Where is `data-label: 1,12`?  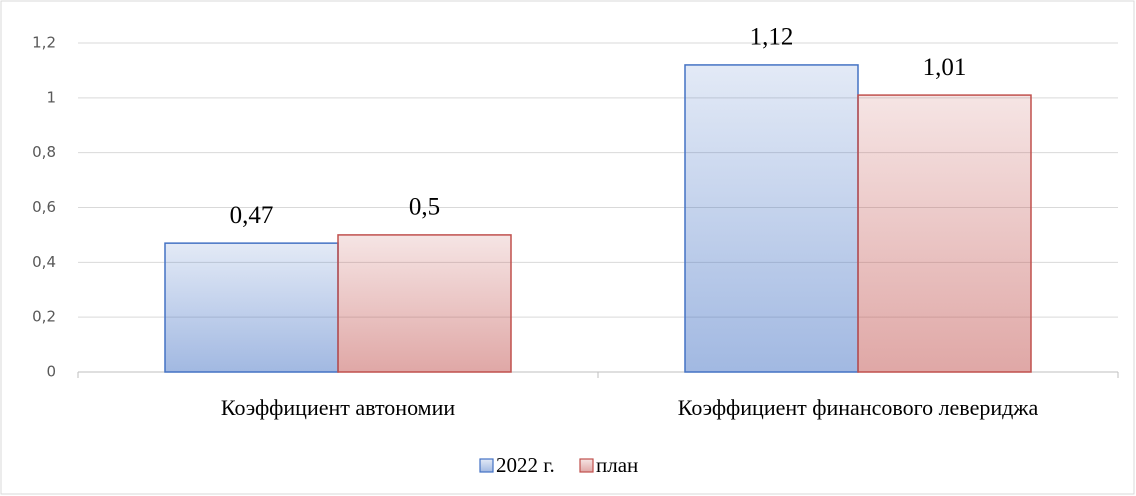
data-label: 1,12 is located at coordinates (772, 37).